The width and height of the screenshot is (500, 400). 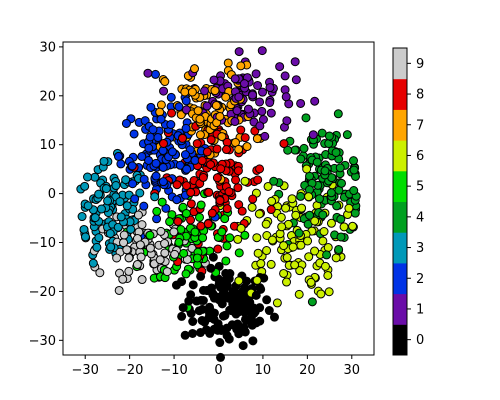 What do you see at coordinates (84, 370) in the screenshot?
I see `x-tick-label: −30` at bounding box center [84, 370].